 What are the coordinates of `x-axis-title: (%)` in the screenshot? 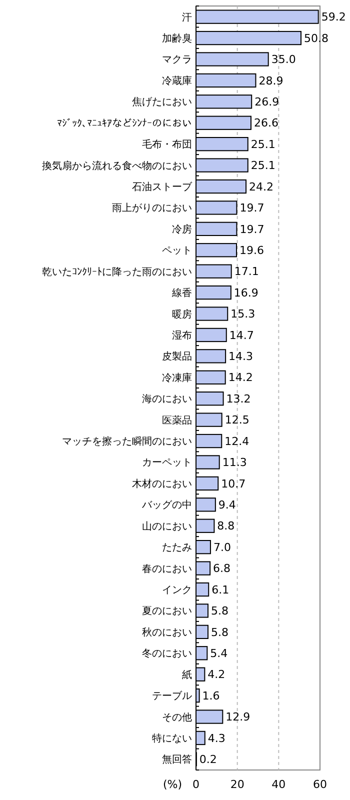 It's located at (172, 784).